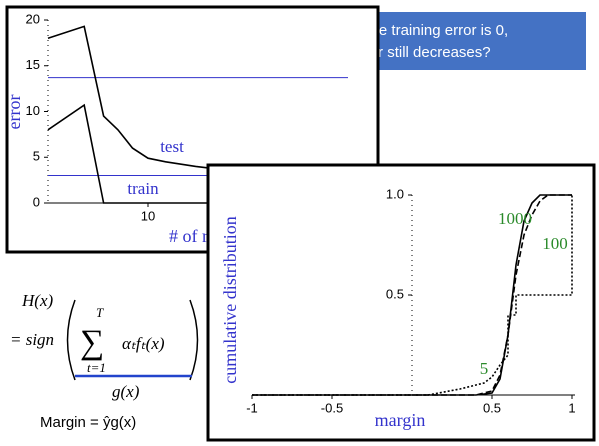  What do you see at coordinates (100, 312) in the screenshot?
I see `formula-text: T` at bounding box center [100, 312].